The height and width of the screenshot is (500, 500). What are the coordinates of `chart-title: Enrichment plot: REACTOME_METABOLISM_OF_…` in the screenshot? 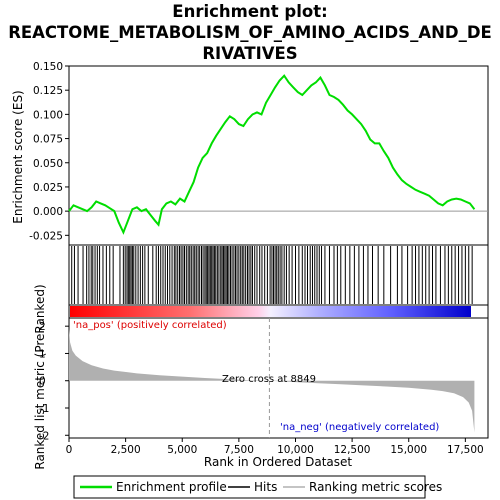 It's located at (250, 32).